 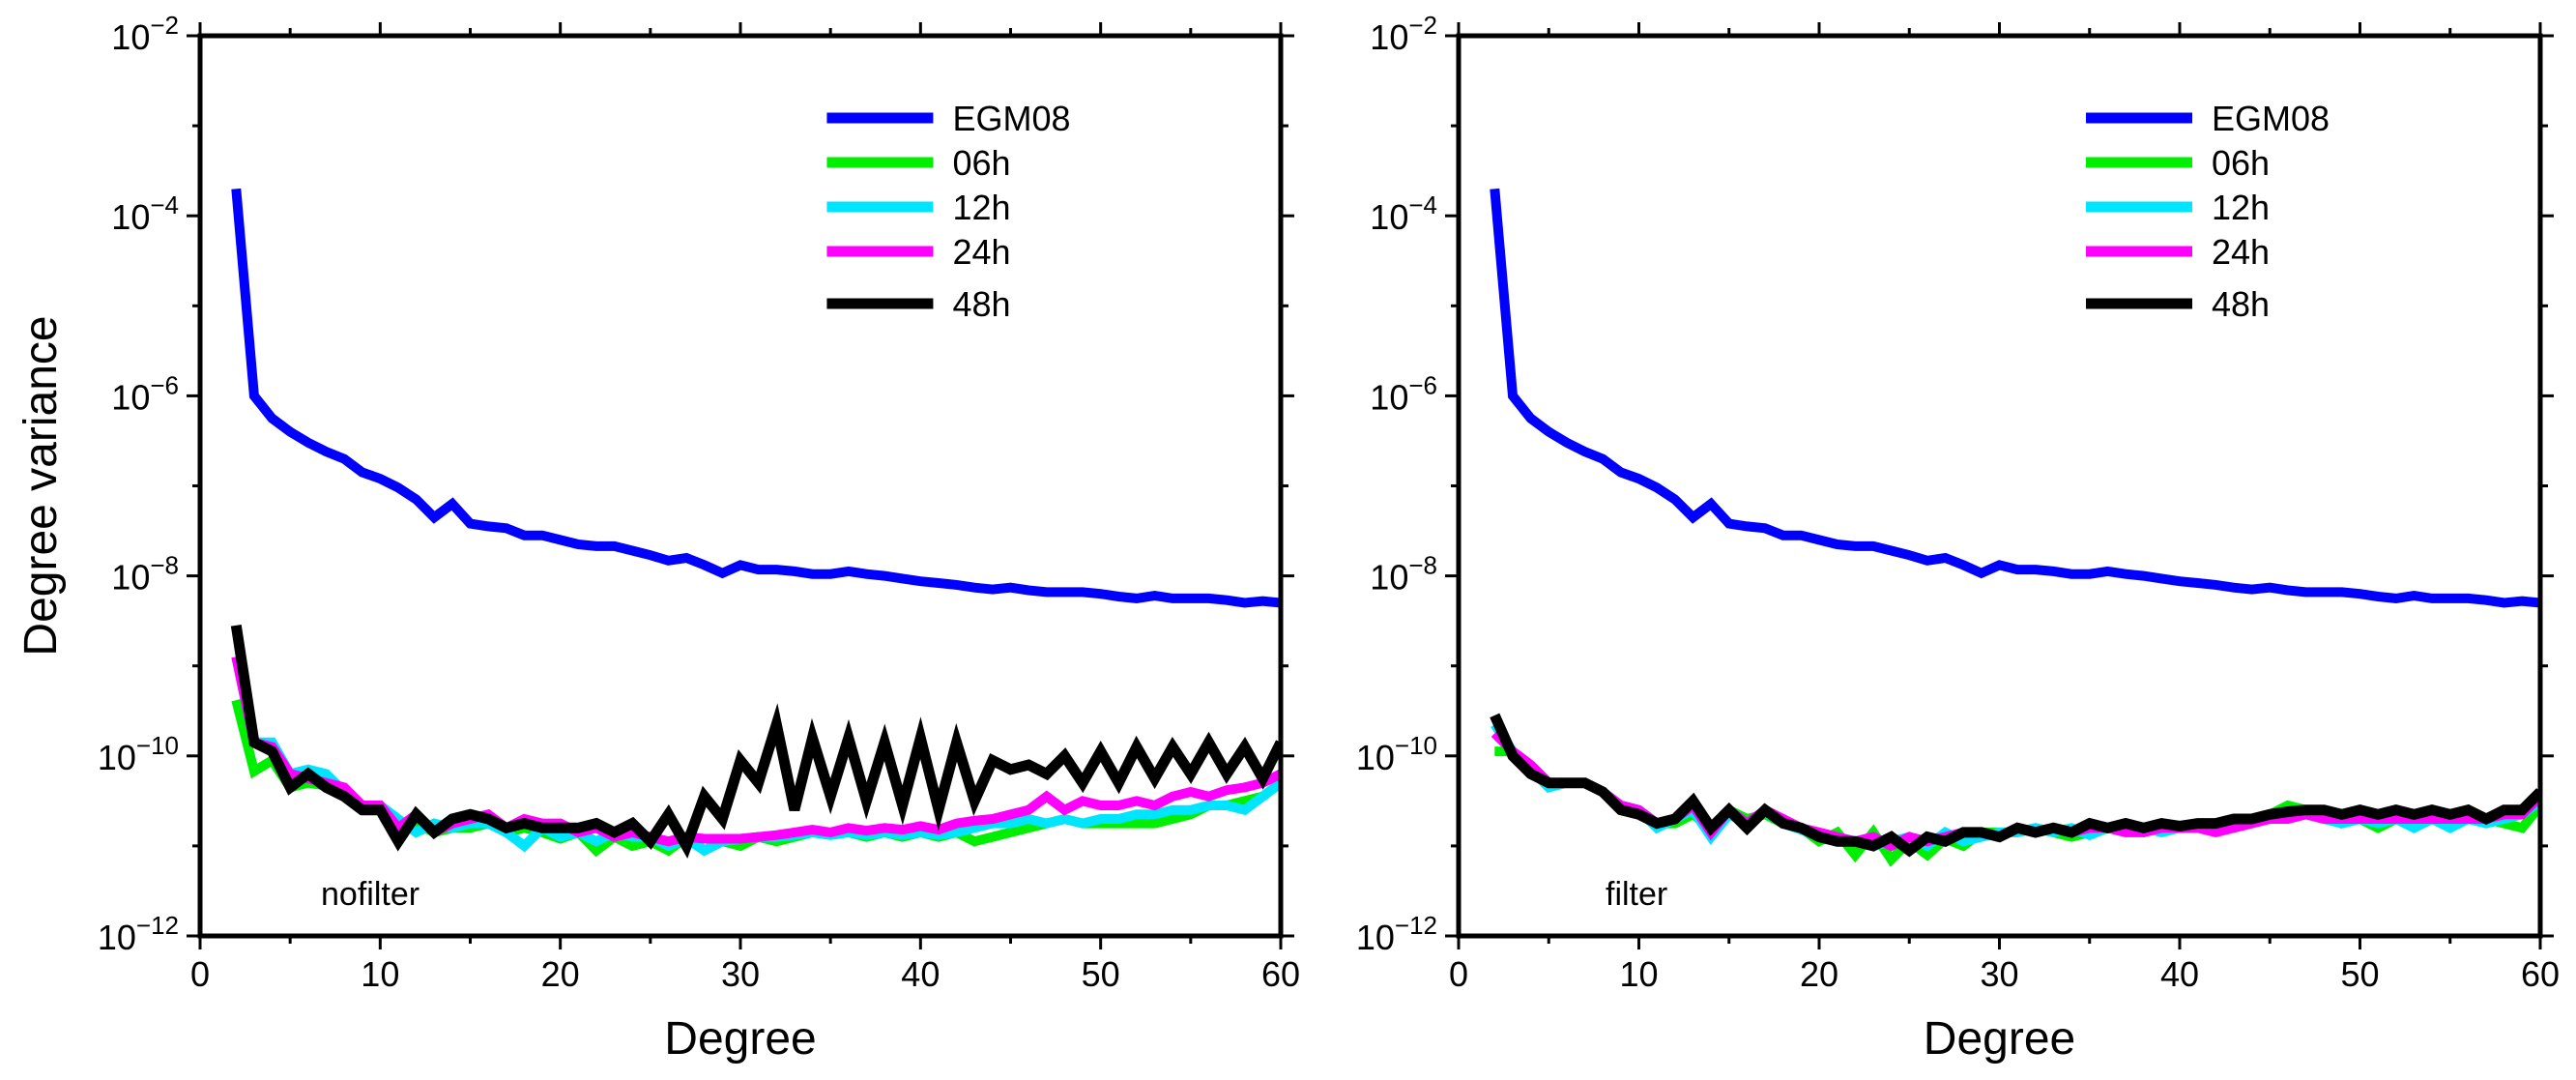 What do you see at coordinates (41, 485) in the screenshot?
I see `y-axis-title: Degree variance` at bounding box center [41, 485].